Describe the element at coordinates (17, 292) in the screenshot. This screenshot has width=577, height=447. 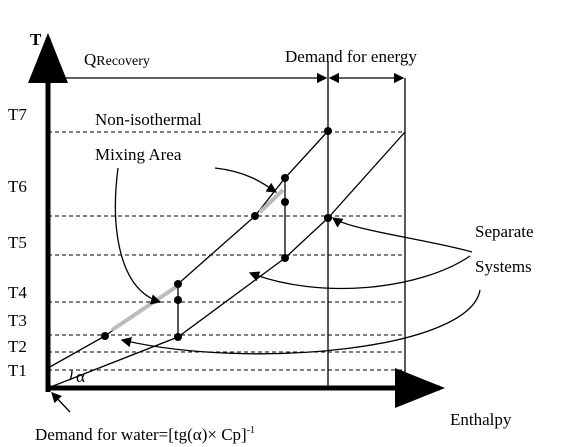
I see `level-label: T4` at that location.